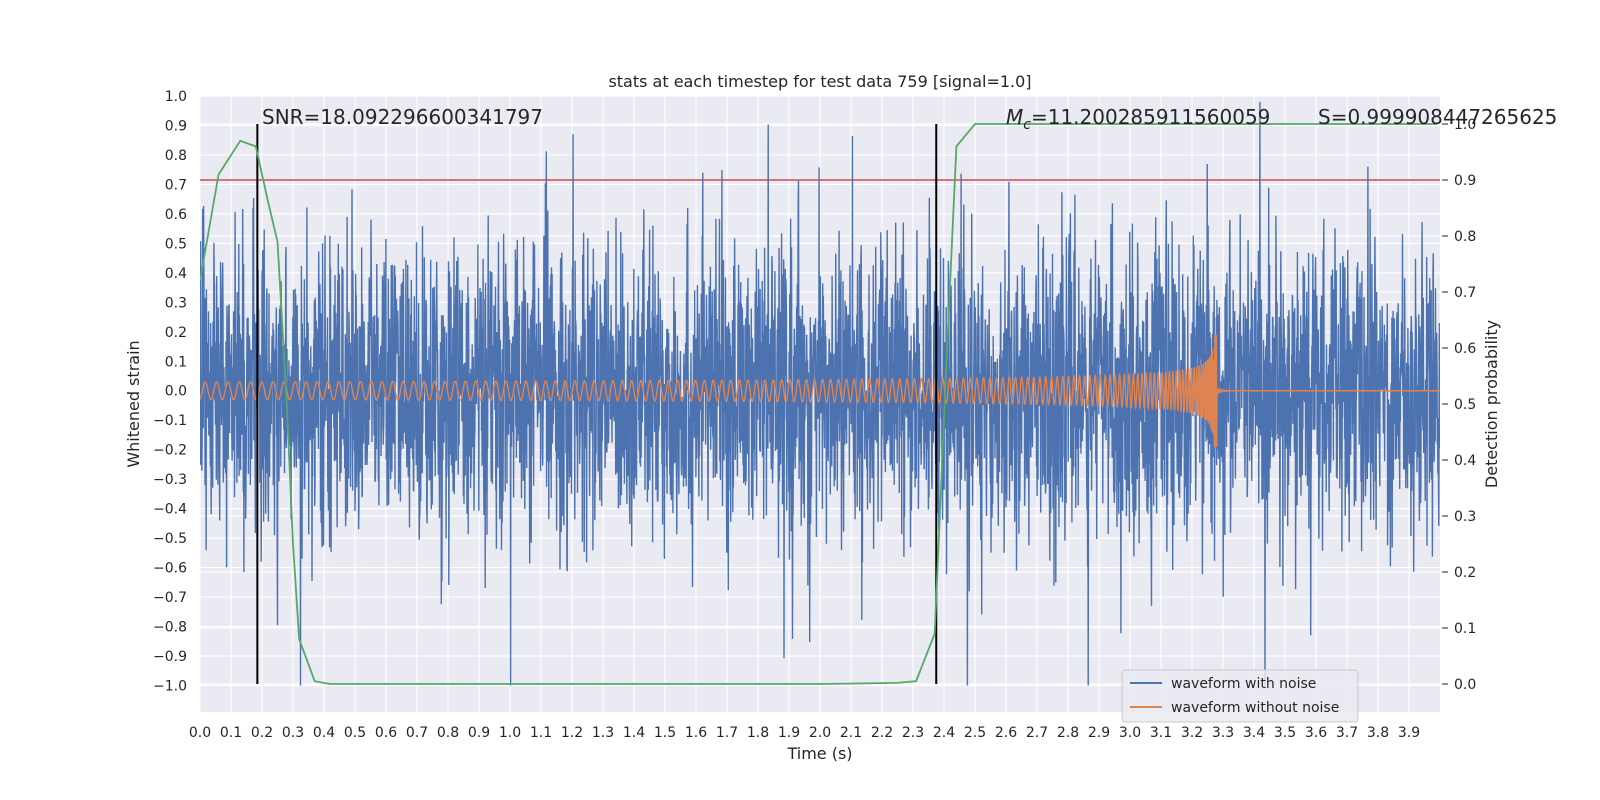 Image resolution: width=1600 pixels, height=800 pixels. What do you see at coordinates (386, 733) in the screenshot?
I see `x-tick-label: 0.6` at bounding box center [386, 733].